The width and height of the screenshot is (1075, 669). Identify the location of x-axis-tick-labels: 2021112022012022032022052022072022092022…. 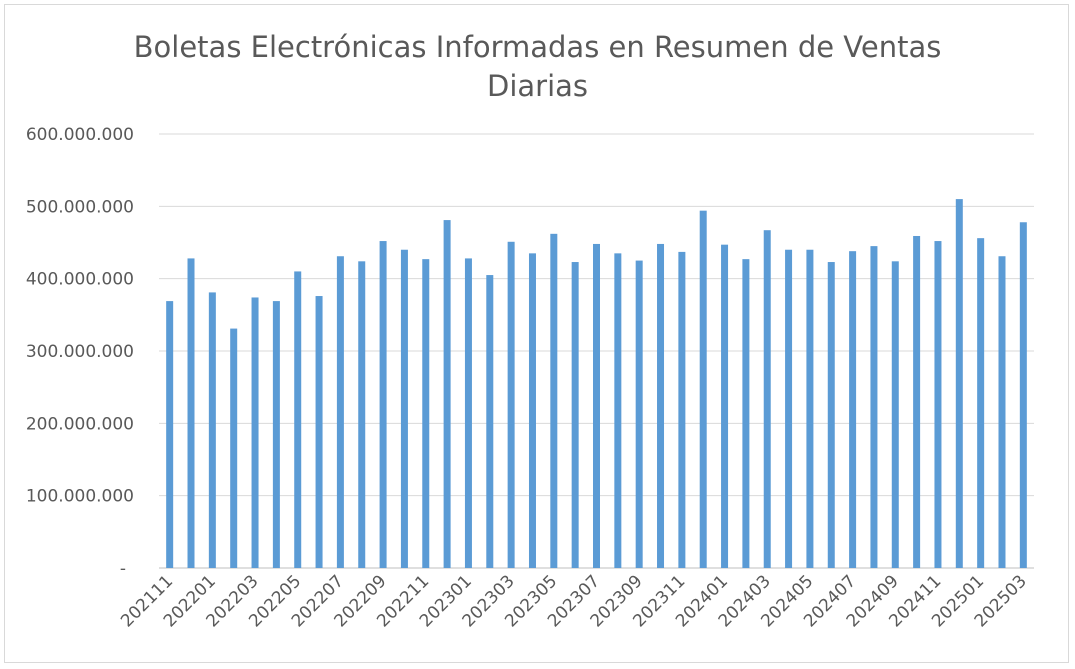
(574, 601).